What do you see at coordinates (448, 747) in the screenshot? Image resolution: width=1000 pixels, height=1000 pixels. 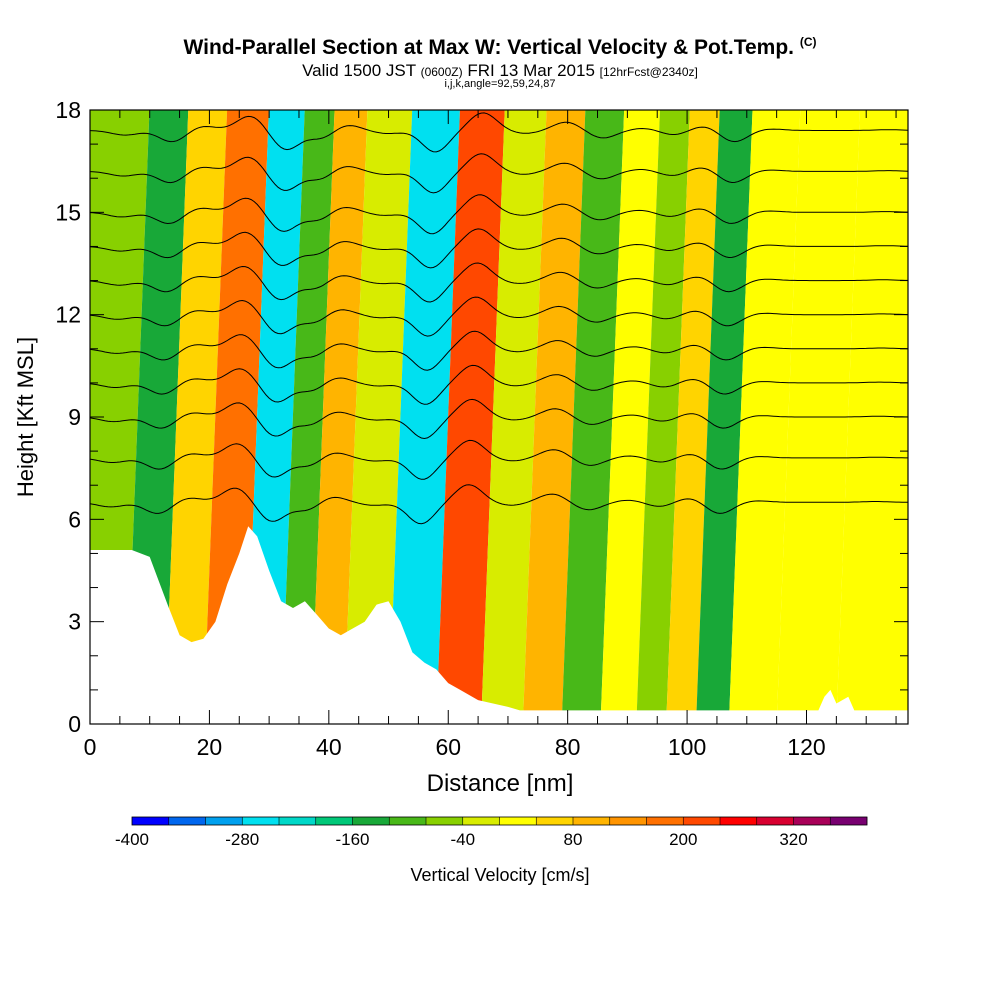 I see `x-tick-label: 60` at bounding box center [448, 747].